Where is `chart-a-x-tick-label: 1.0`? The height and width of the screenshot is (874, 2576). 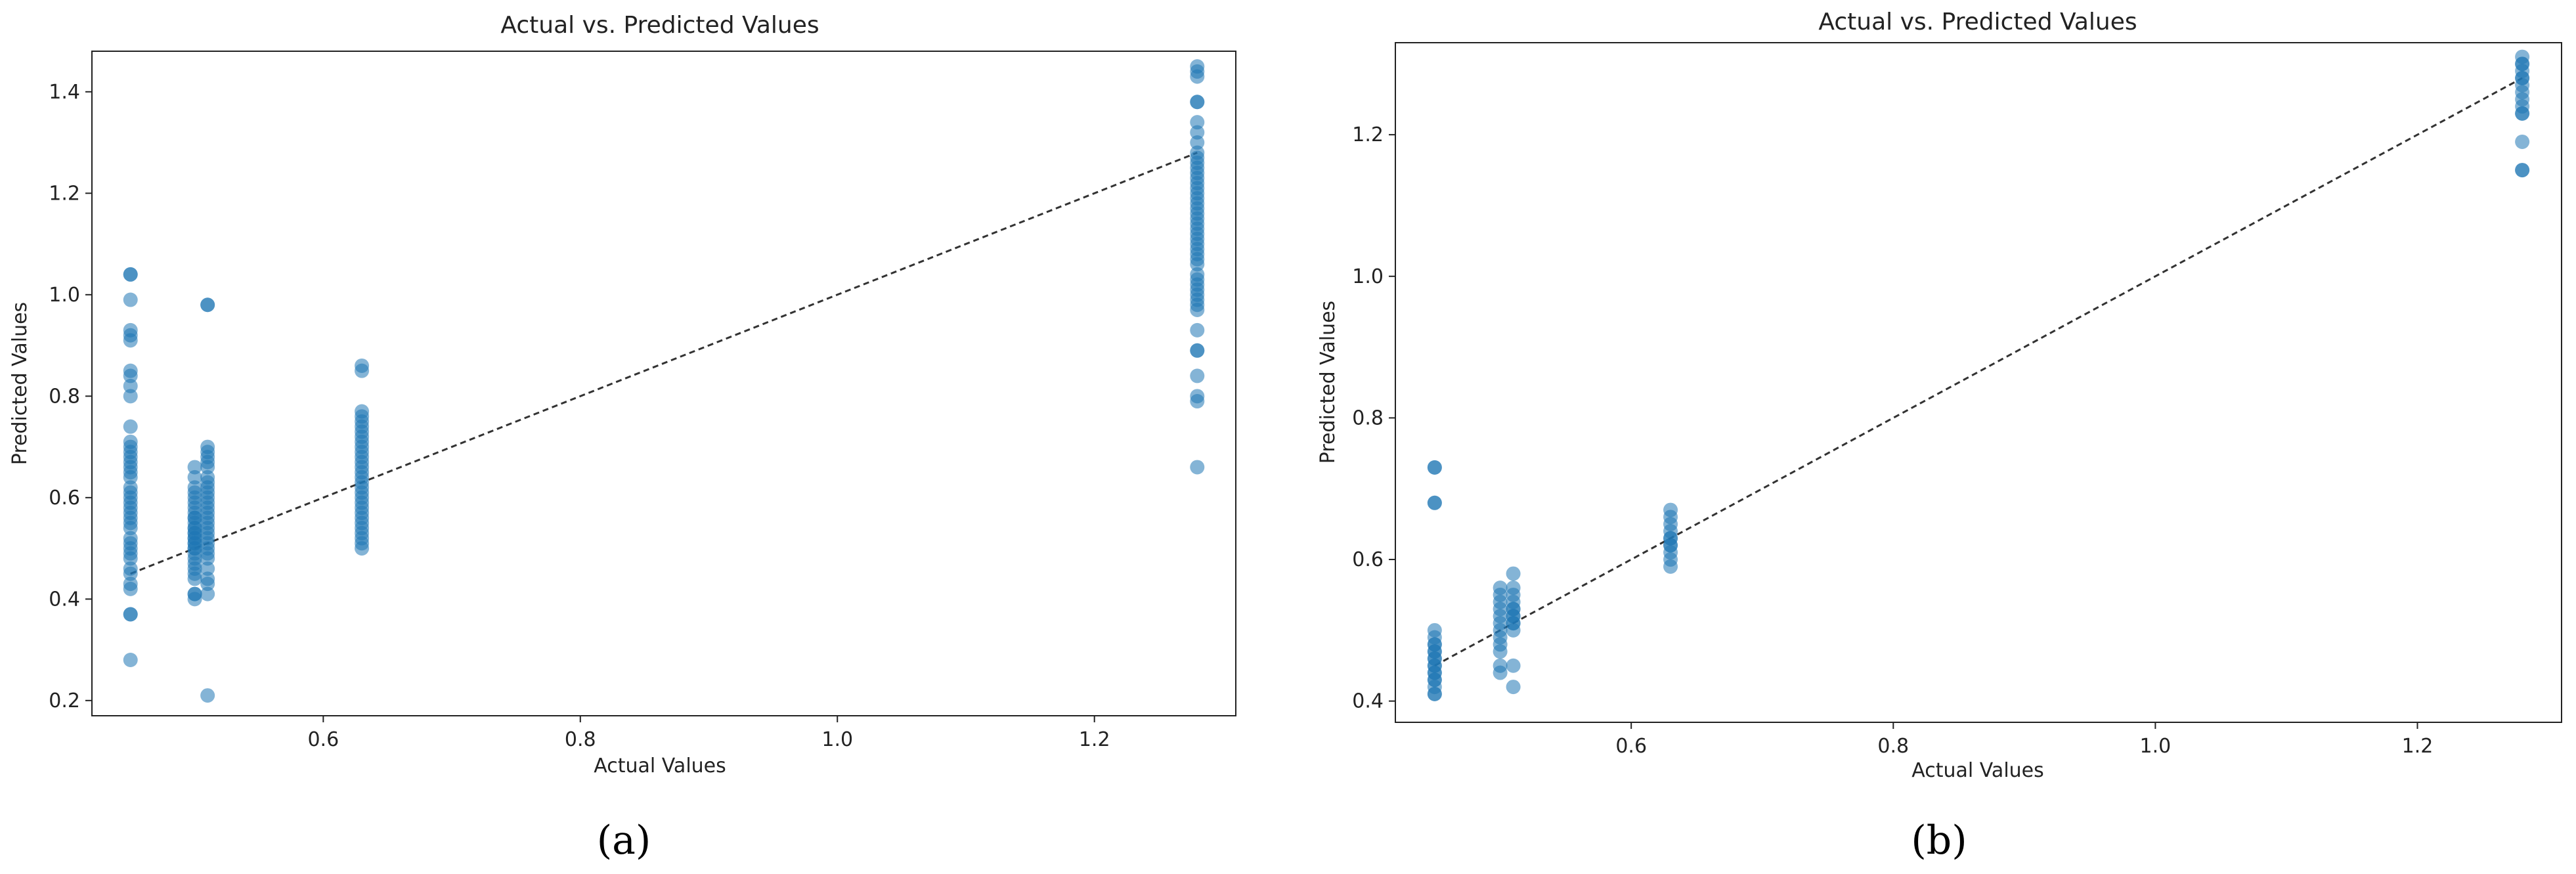
chart-a-x-tick-label: 1.0 is located at coordinates (837, 739).